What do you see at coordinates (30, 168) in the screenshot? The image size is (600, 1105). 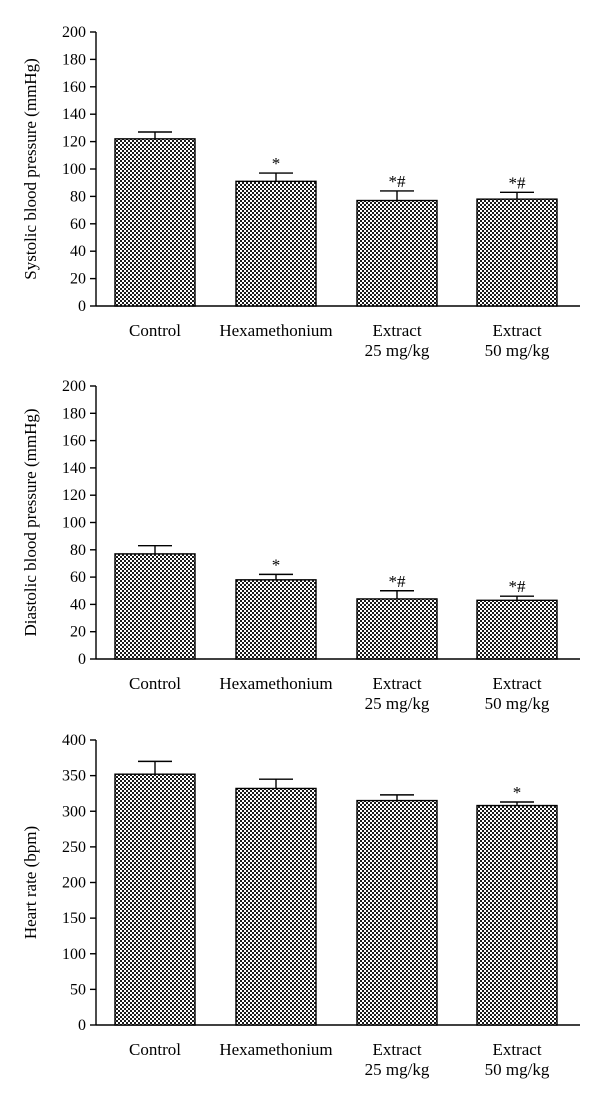 I see `y-axis-title: Systolic blood pressure (mmHg)` at bounding box center [30, 168].